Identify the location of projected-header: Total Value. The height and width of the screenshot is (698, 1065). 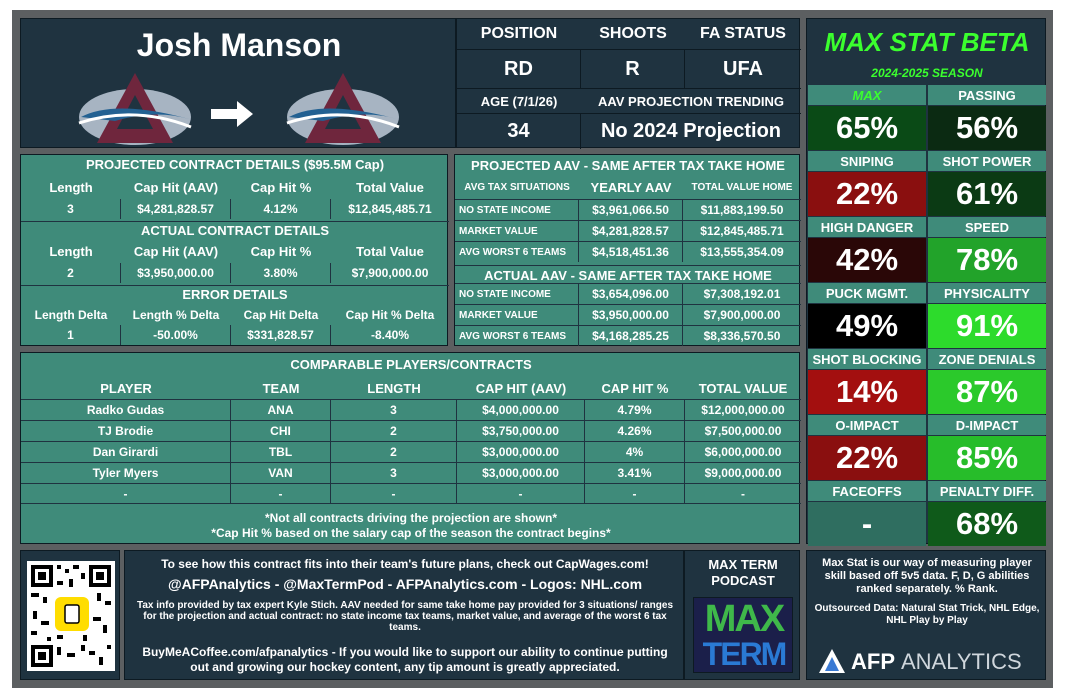
(390, 187).